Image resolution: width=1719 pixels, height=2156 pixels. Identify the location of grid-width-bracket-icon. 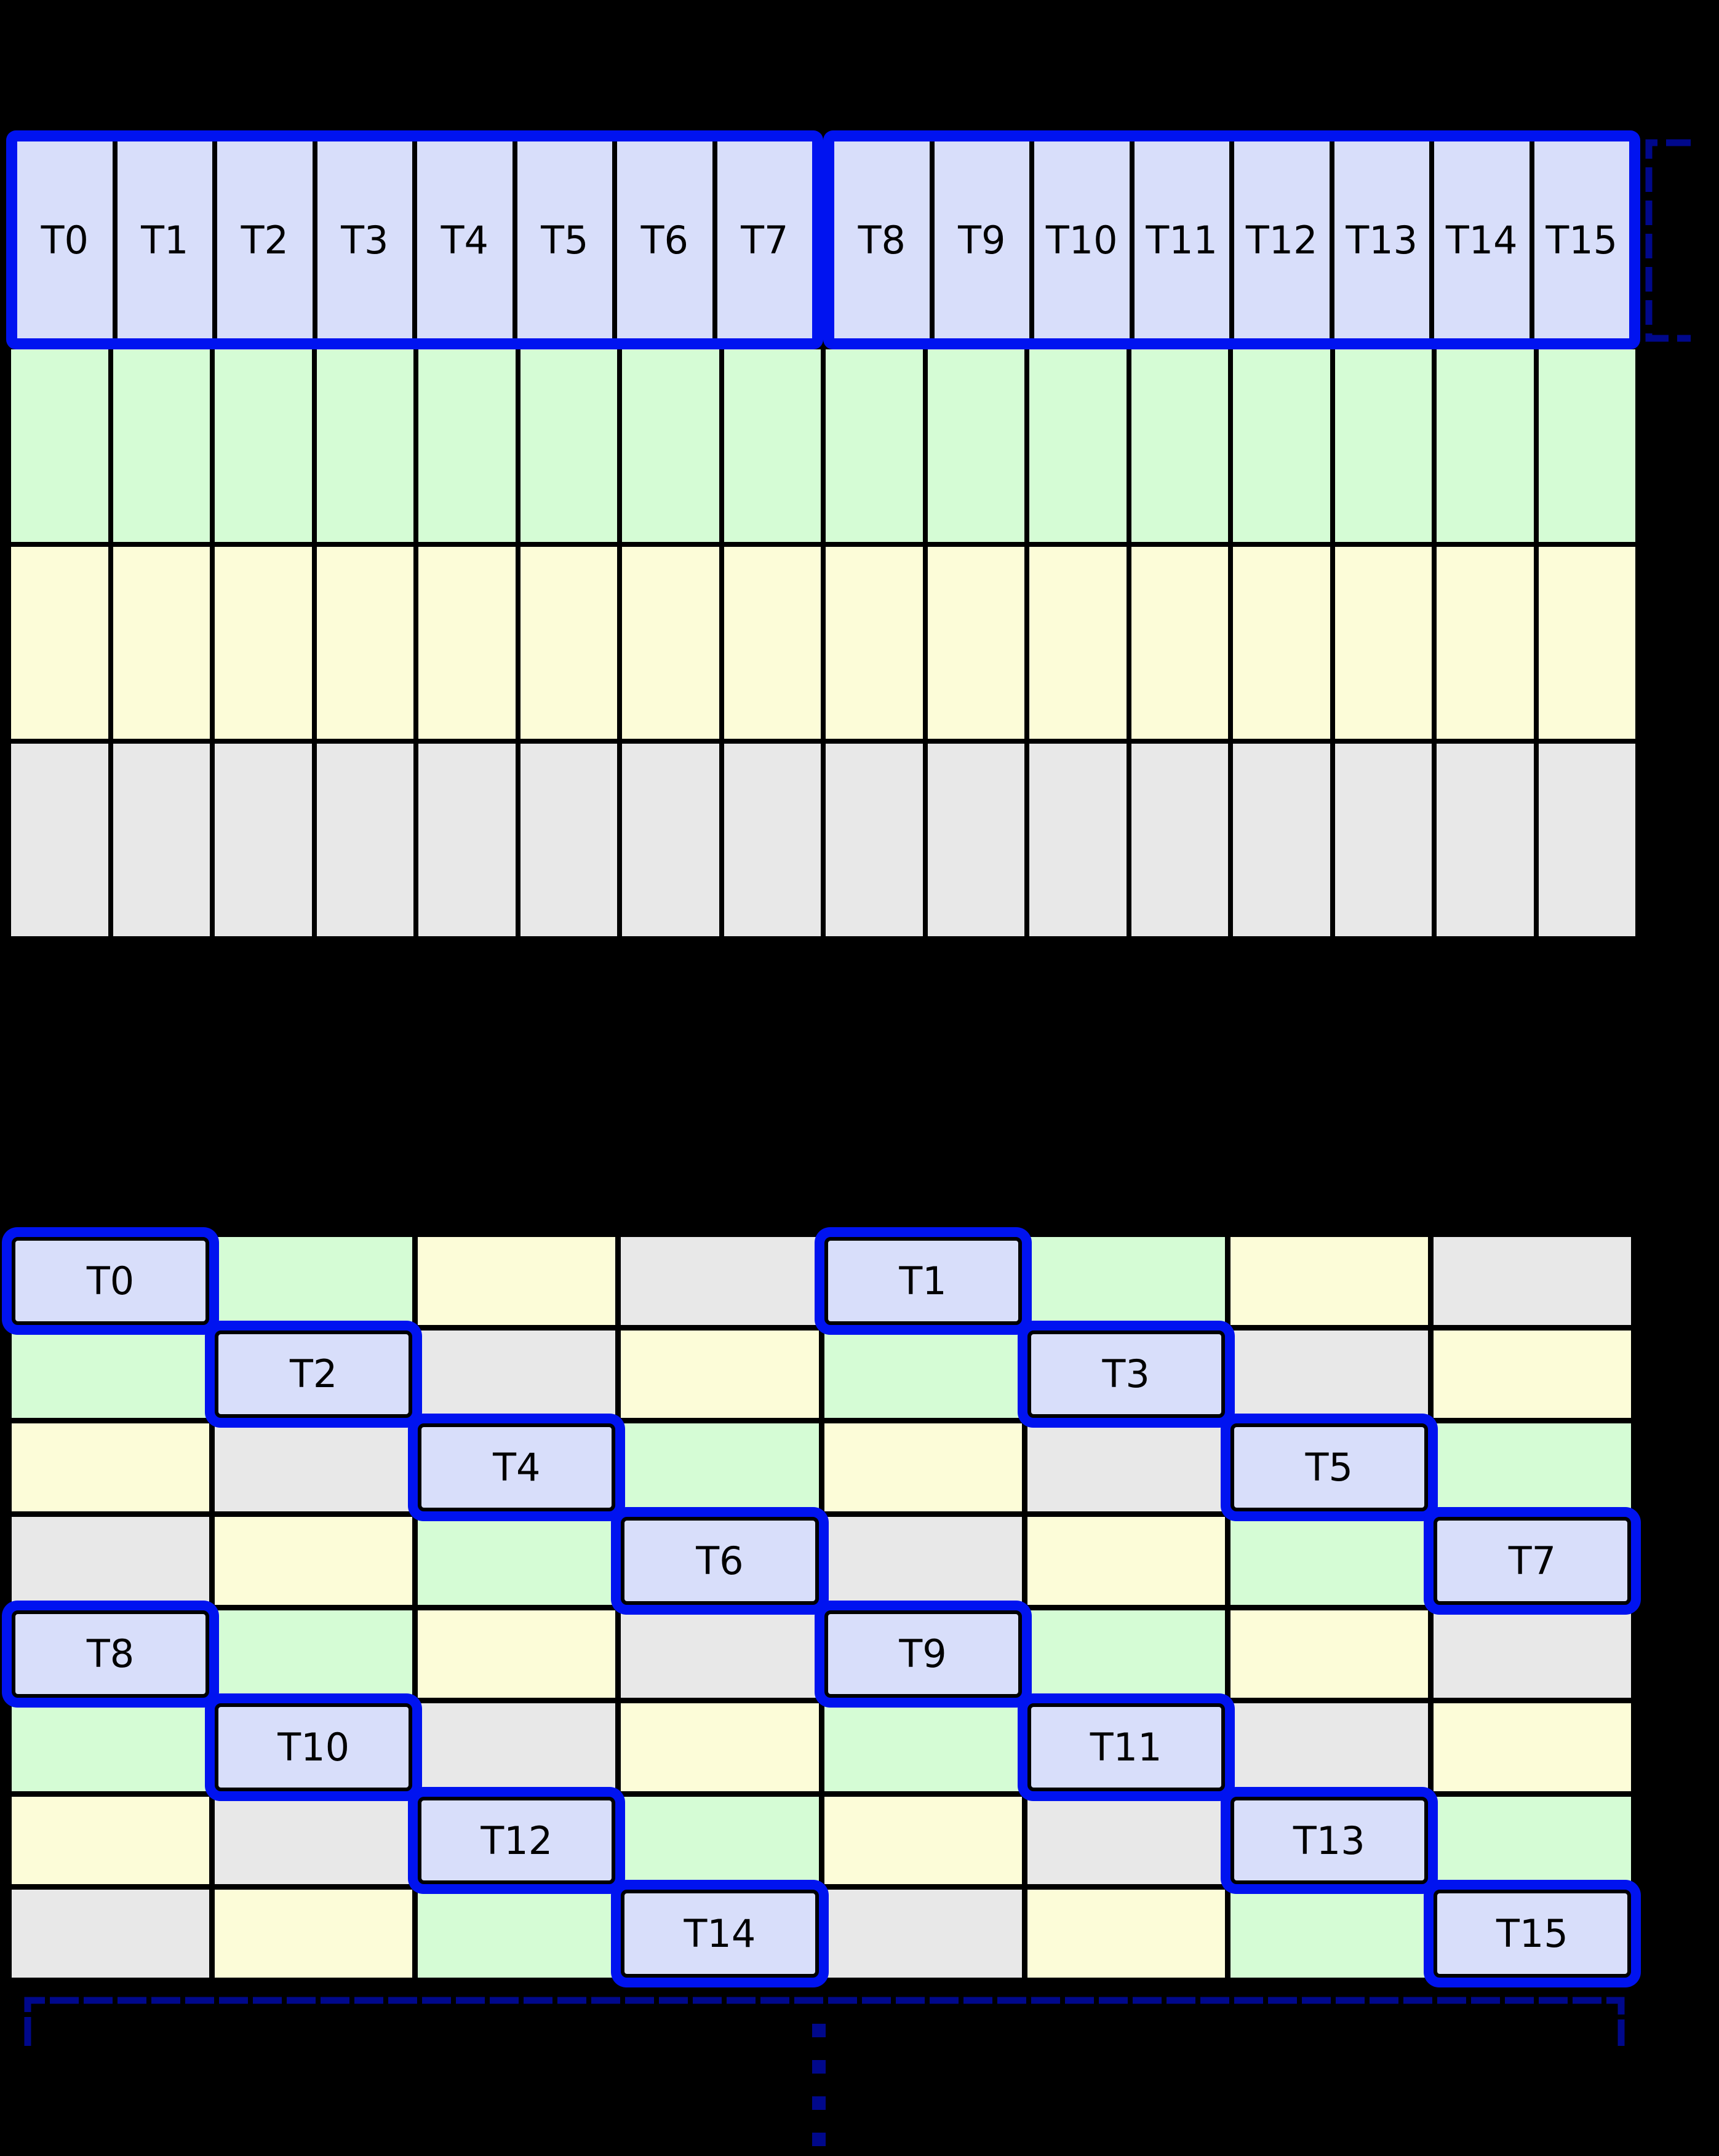
(824, 2021).